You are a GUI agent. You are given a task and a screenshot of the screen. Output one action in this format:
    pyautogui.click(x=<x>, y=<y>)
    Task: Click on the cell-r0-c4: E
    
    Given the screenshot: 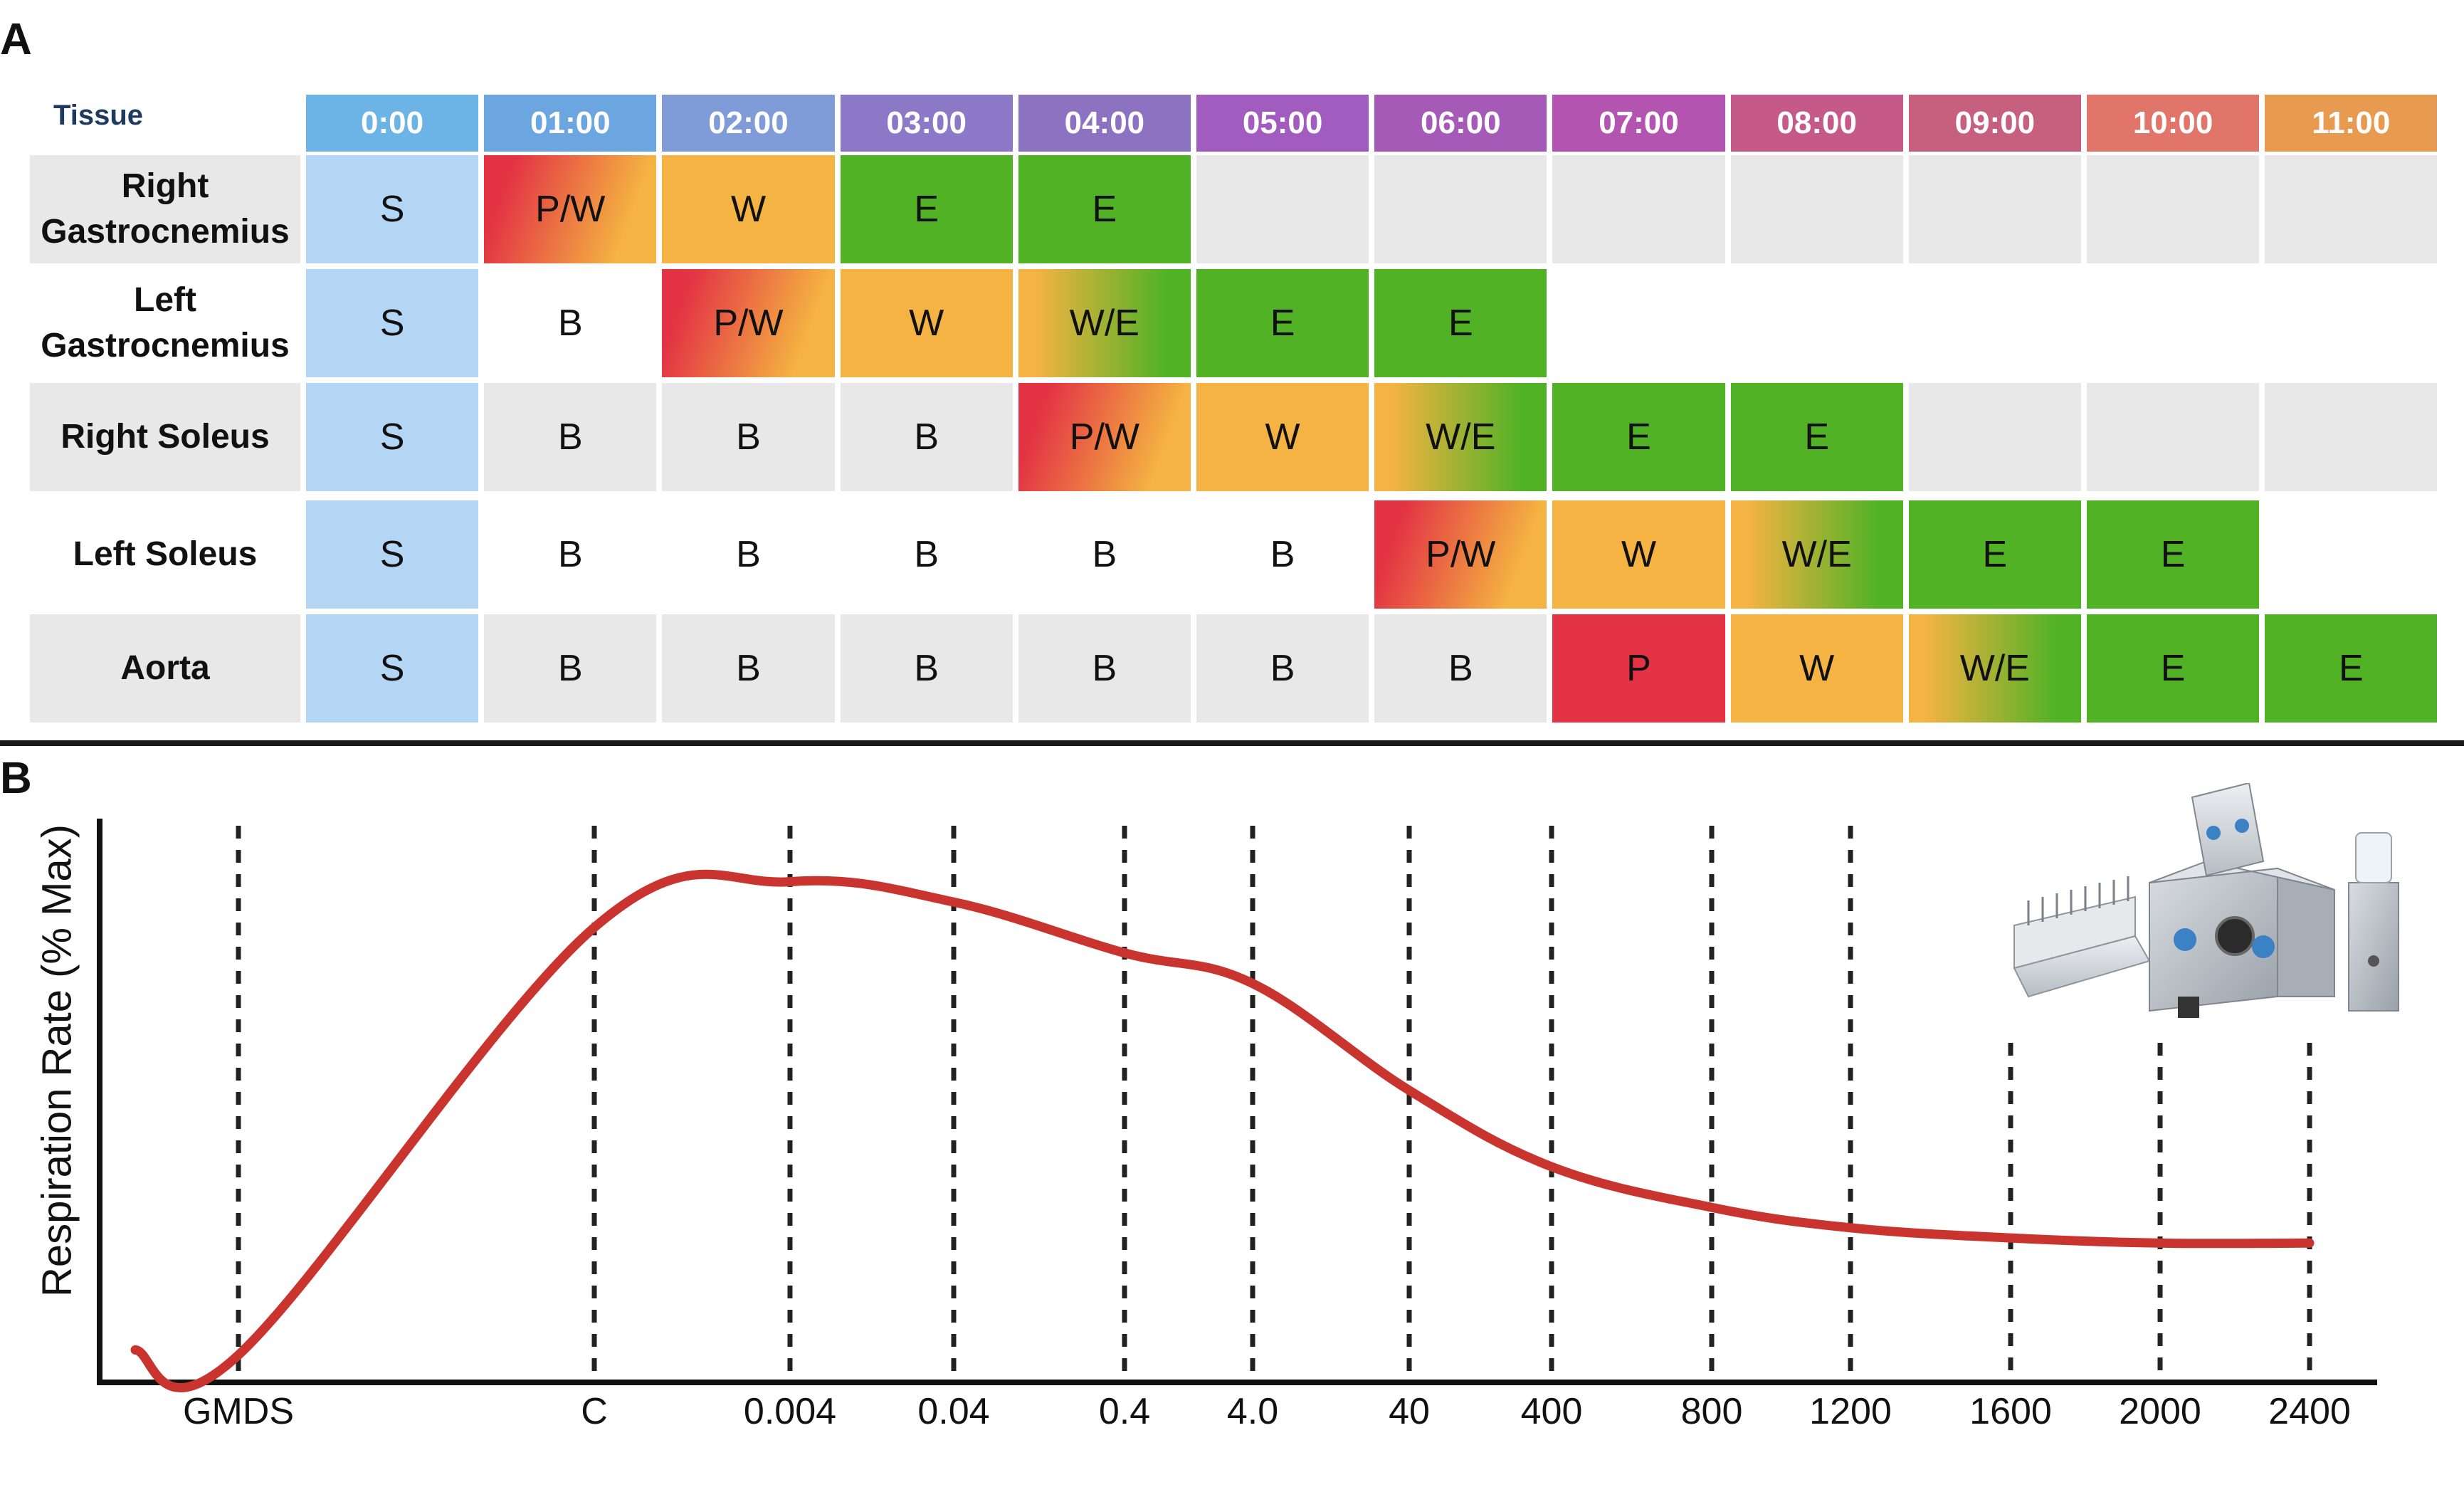 What is the action you would take?
    pyautogui.click(x=1104, y=209)
    